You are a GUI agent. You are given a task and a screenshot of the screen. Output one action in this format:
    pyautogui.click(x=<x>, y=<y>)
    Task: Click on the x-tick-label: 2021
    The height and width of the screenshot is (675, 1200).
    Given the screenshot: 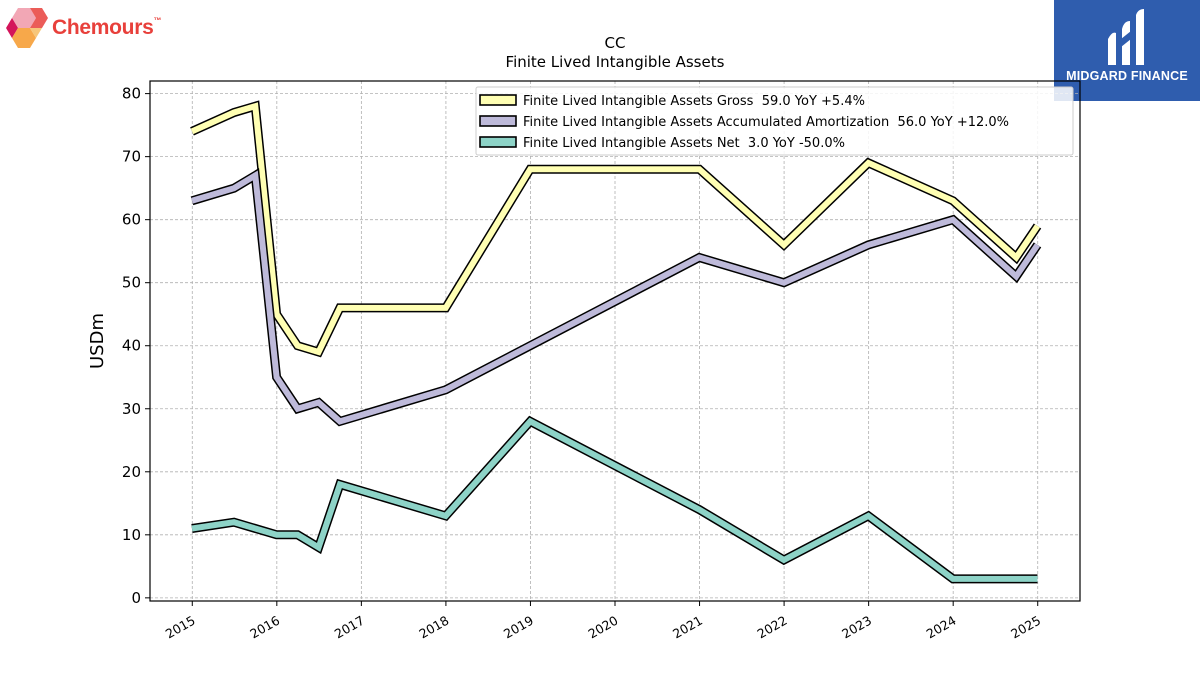 What is the action you would take?
    pyautogui.click(x=687, y=627)
    